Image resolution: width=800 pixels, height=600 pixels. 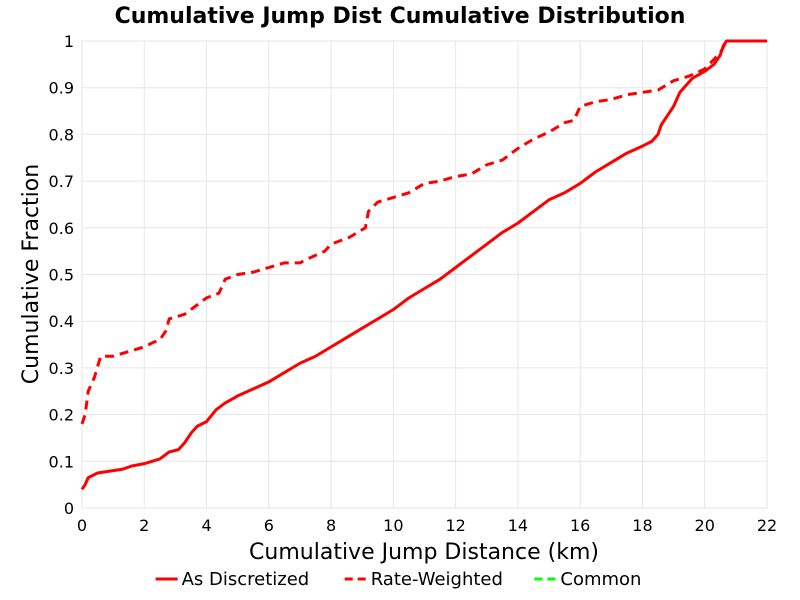 I want to click on legend-label: As Discretized, so click(x=246, y=579).